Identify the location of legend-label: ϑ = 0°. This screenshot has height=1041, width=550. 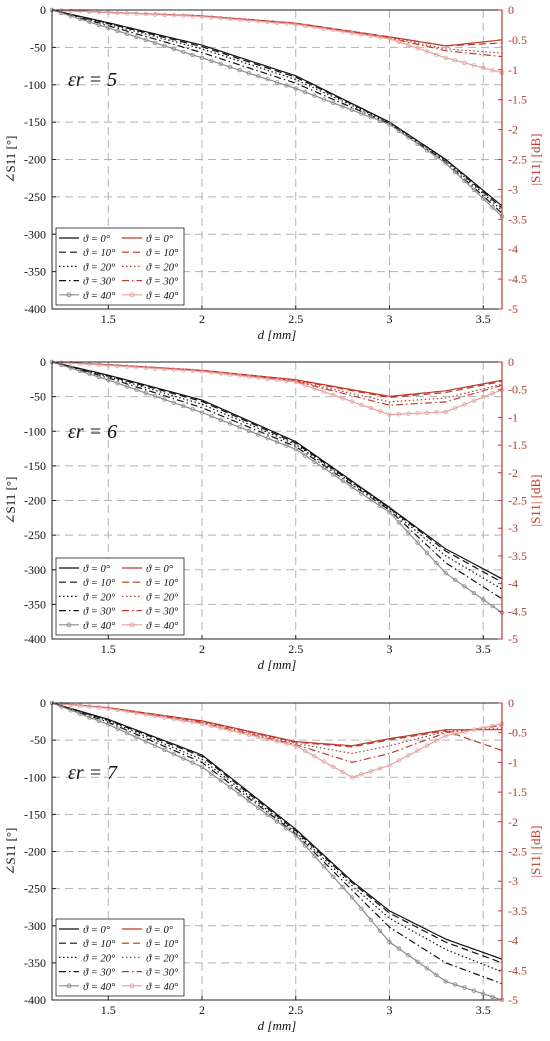
(97, 569).